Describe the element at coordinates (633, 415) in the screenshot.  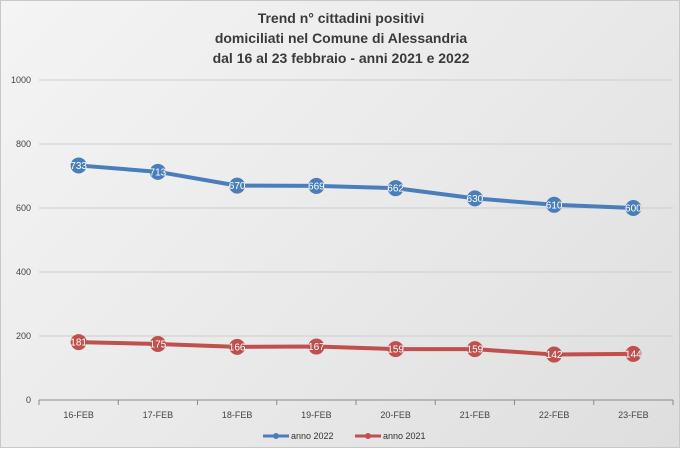
I see `x-tick-label: 23-FEB` at that location.